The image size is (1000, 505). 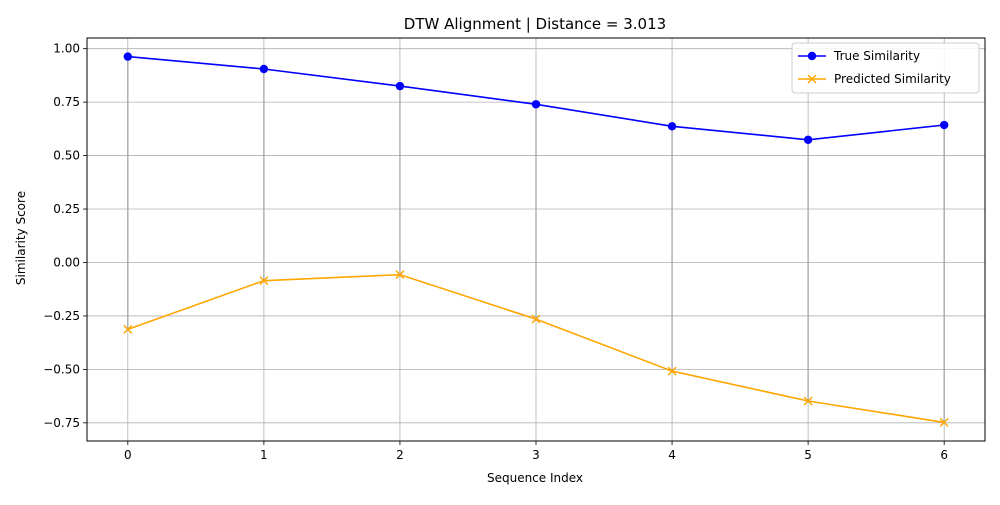 What do you see at coordinates (66, 209) in the screenshot?
I see `y-tick-label: 0.25` at bounding box center [66, 209].